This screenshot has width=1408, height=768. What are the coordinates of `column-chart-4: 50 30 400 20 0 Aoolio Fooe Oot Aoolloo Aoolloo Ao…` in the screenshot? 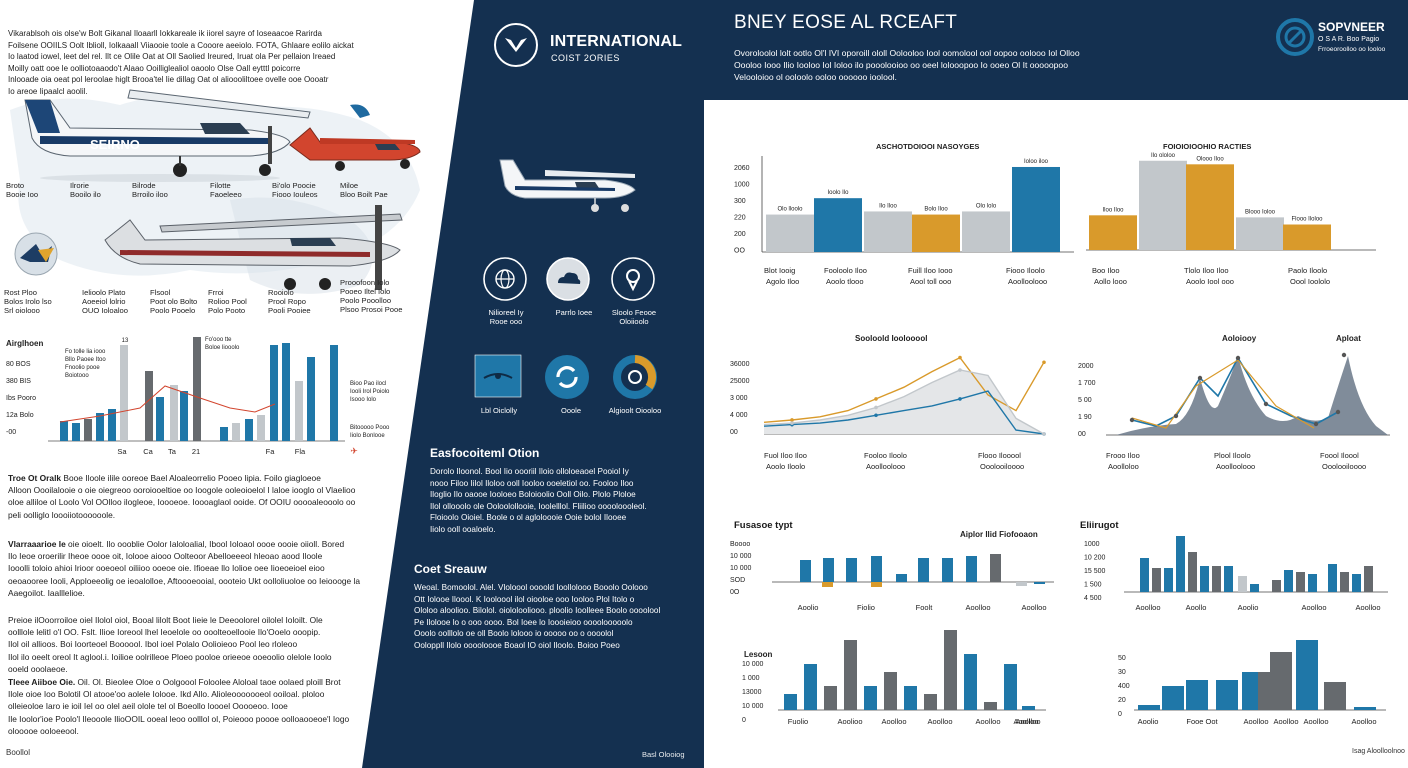 It's located at (1252, 683).